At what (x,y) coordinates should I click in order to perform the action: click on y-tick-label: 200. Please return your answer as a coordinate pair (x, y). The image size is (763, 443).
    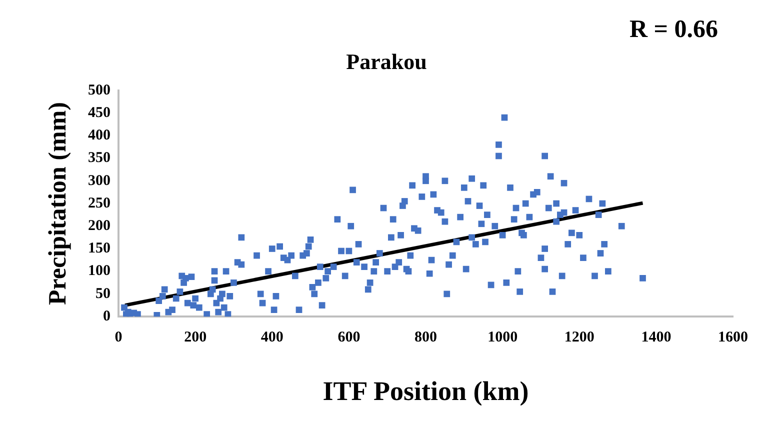
    Looking at the image, I should click on (99, 226).